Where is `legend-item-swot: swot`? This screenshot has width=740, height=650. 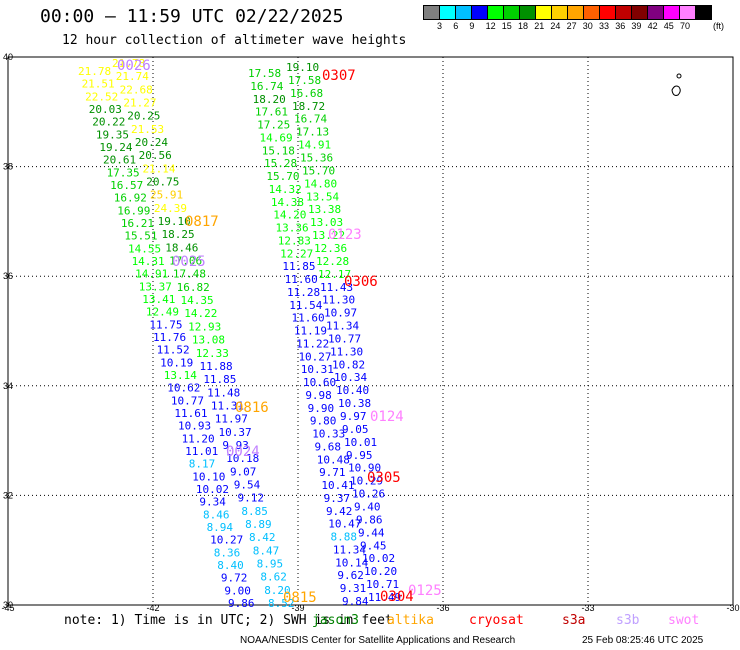 legend-item-swot: swot is located at coordinates (684, 620).